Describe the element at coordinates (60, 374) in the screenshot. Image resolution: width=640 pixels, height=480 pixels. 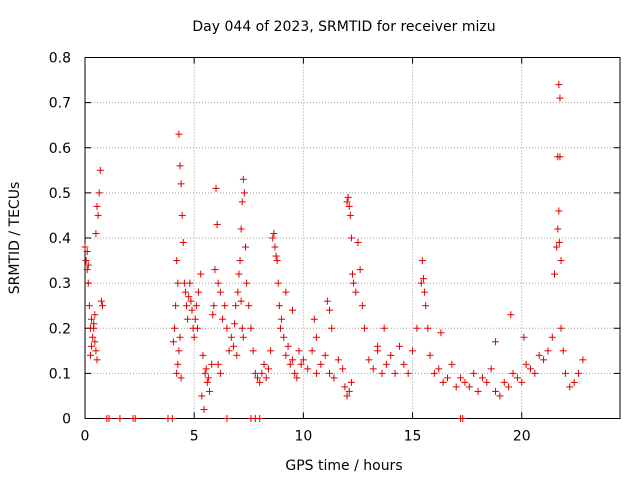
I see `y-tick-label: 0.1` at that location.